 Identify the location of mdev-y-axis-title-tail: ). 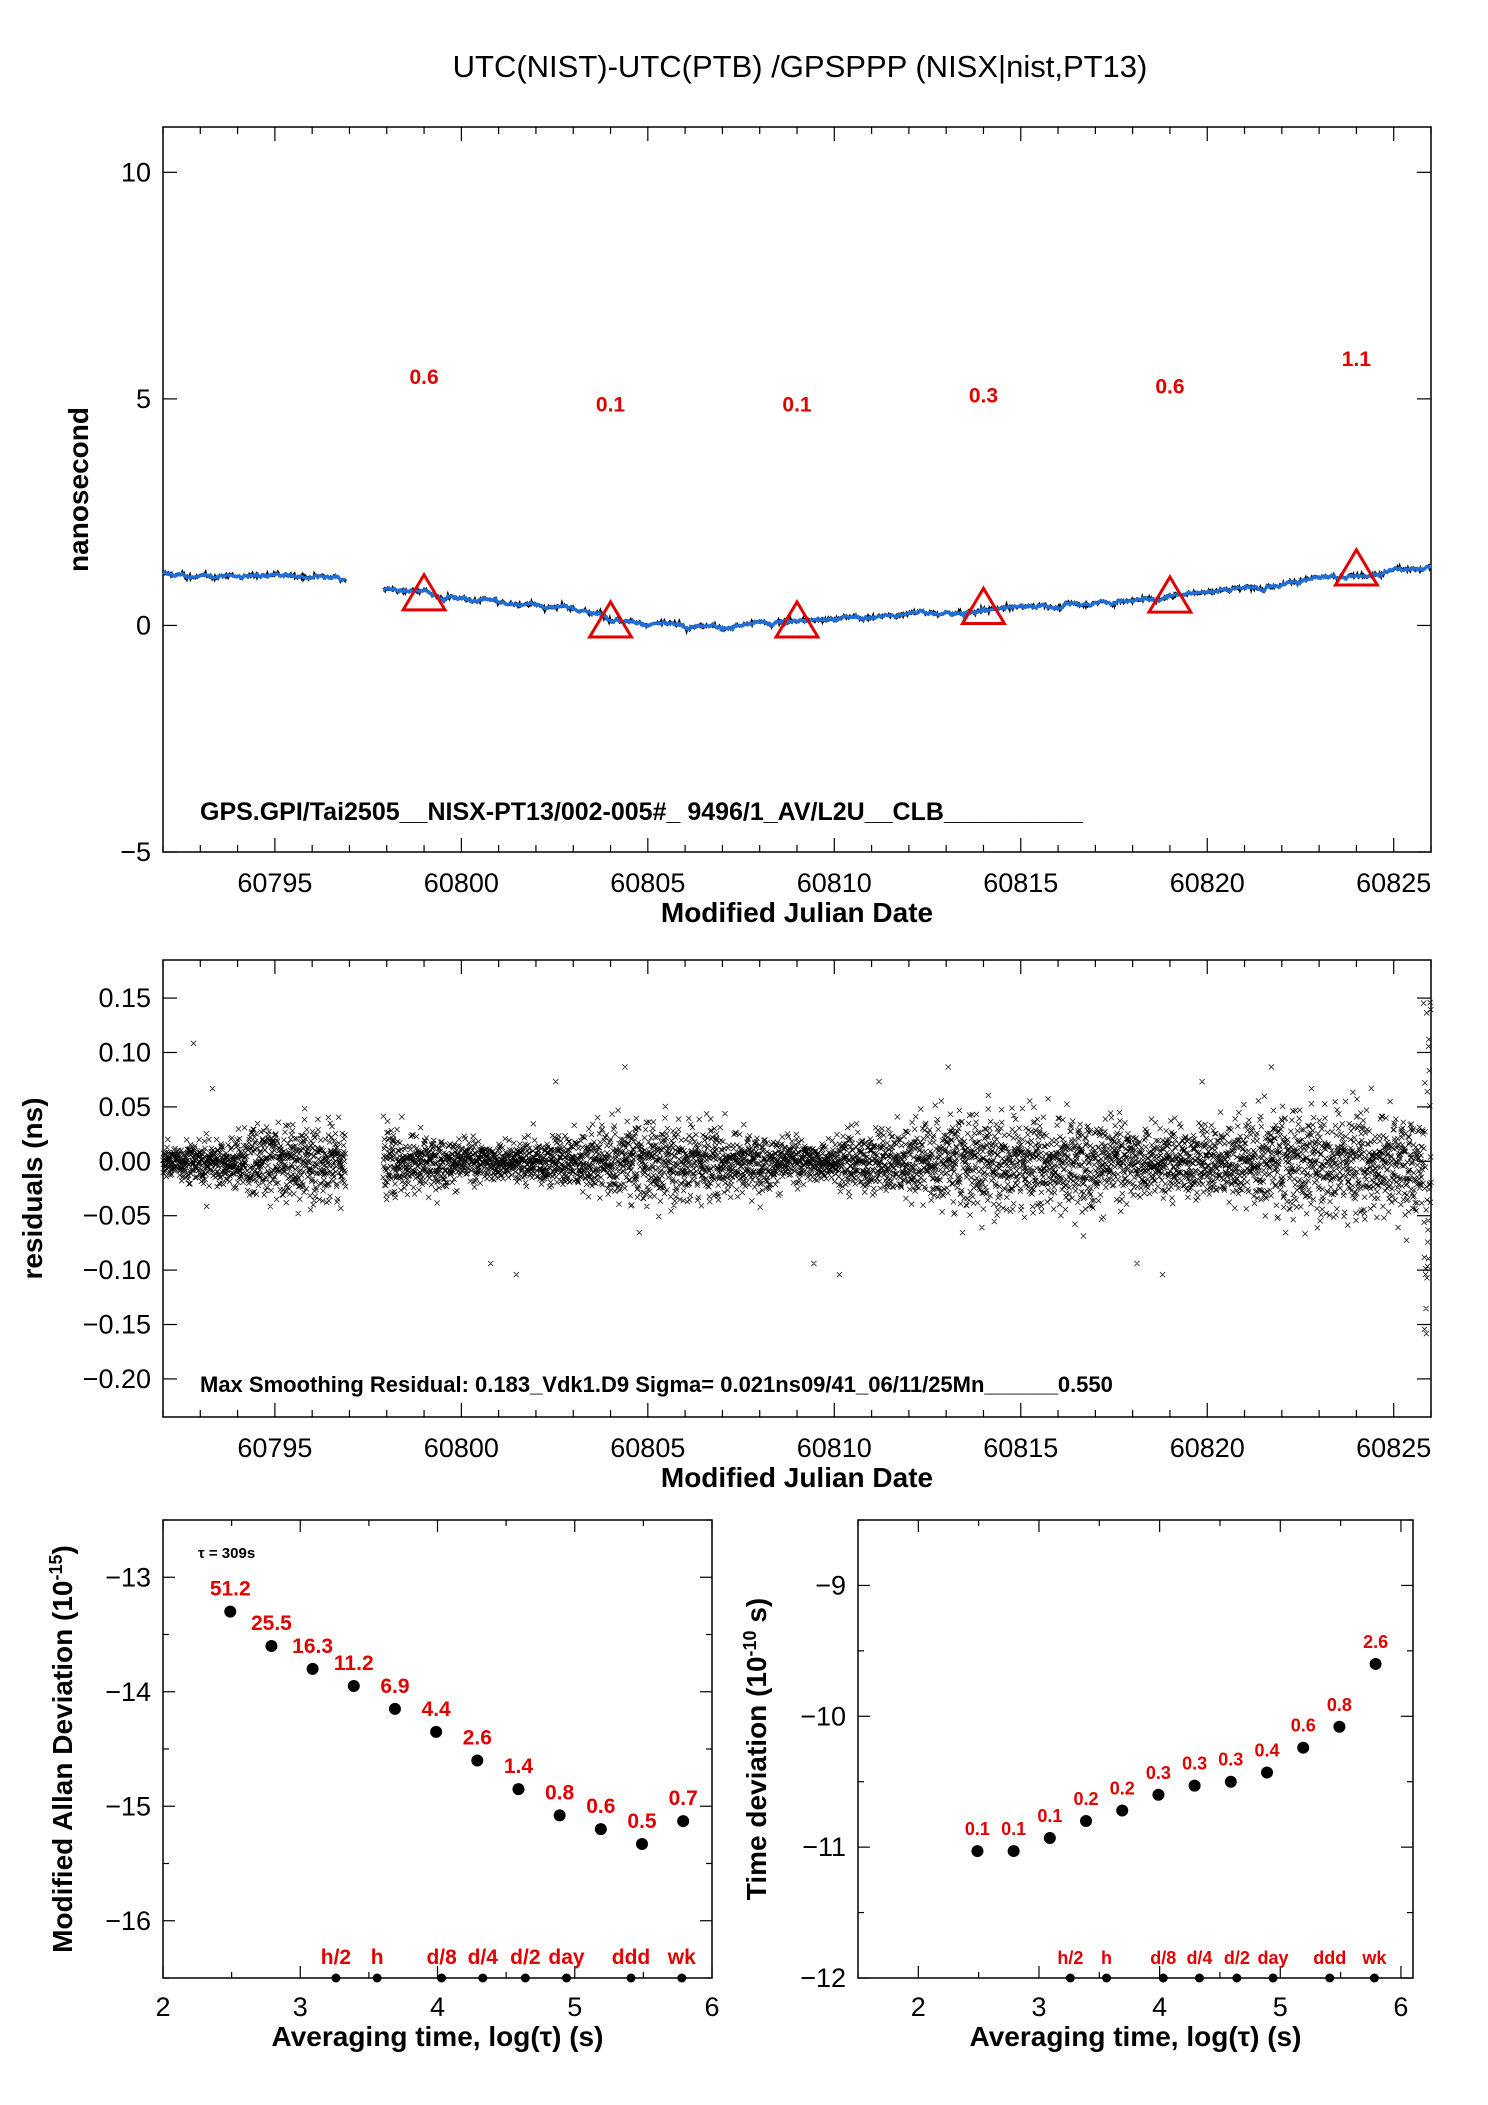
(62, 1549).